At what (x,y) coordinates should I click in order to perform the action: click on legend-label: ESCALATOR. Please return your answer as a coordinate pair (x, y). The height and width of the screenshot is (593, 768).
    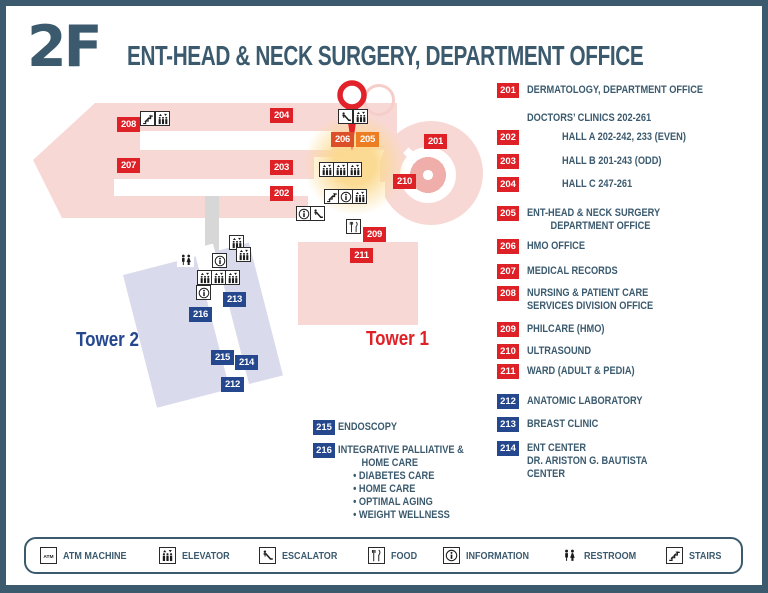
    Looking at the image, I should click on (309, 555).